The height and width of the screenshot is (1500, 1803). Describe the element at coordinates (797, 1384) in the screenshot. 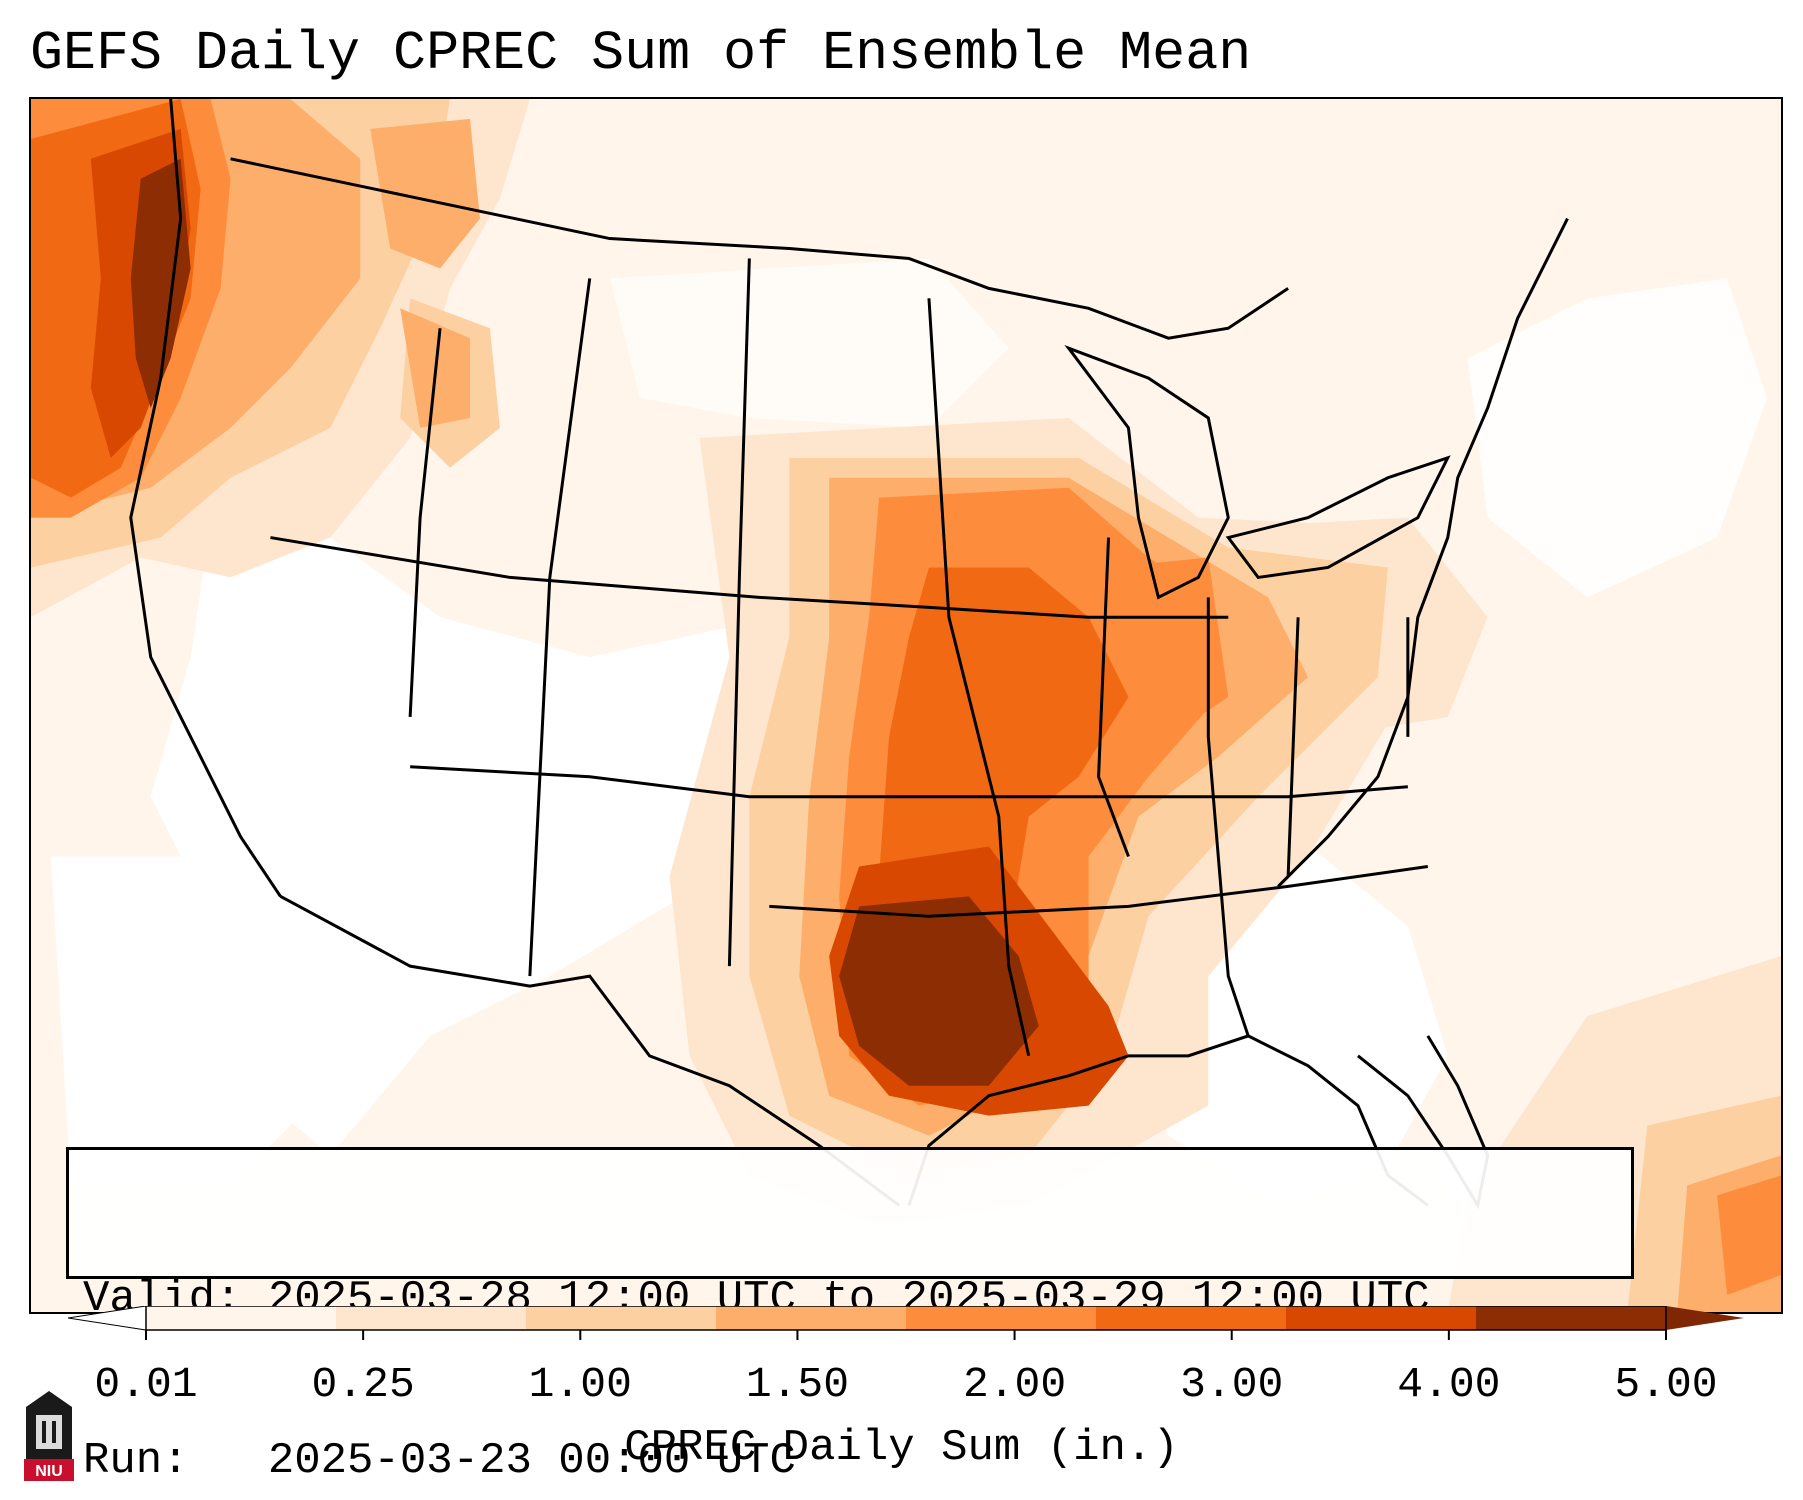

I see `colorbar-tick-label: 1.50` at that location.